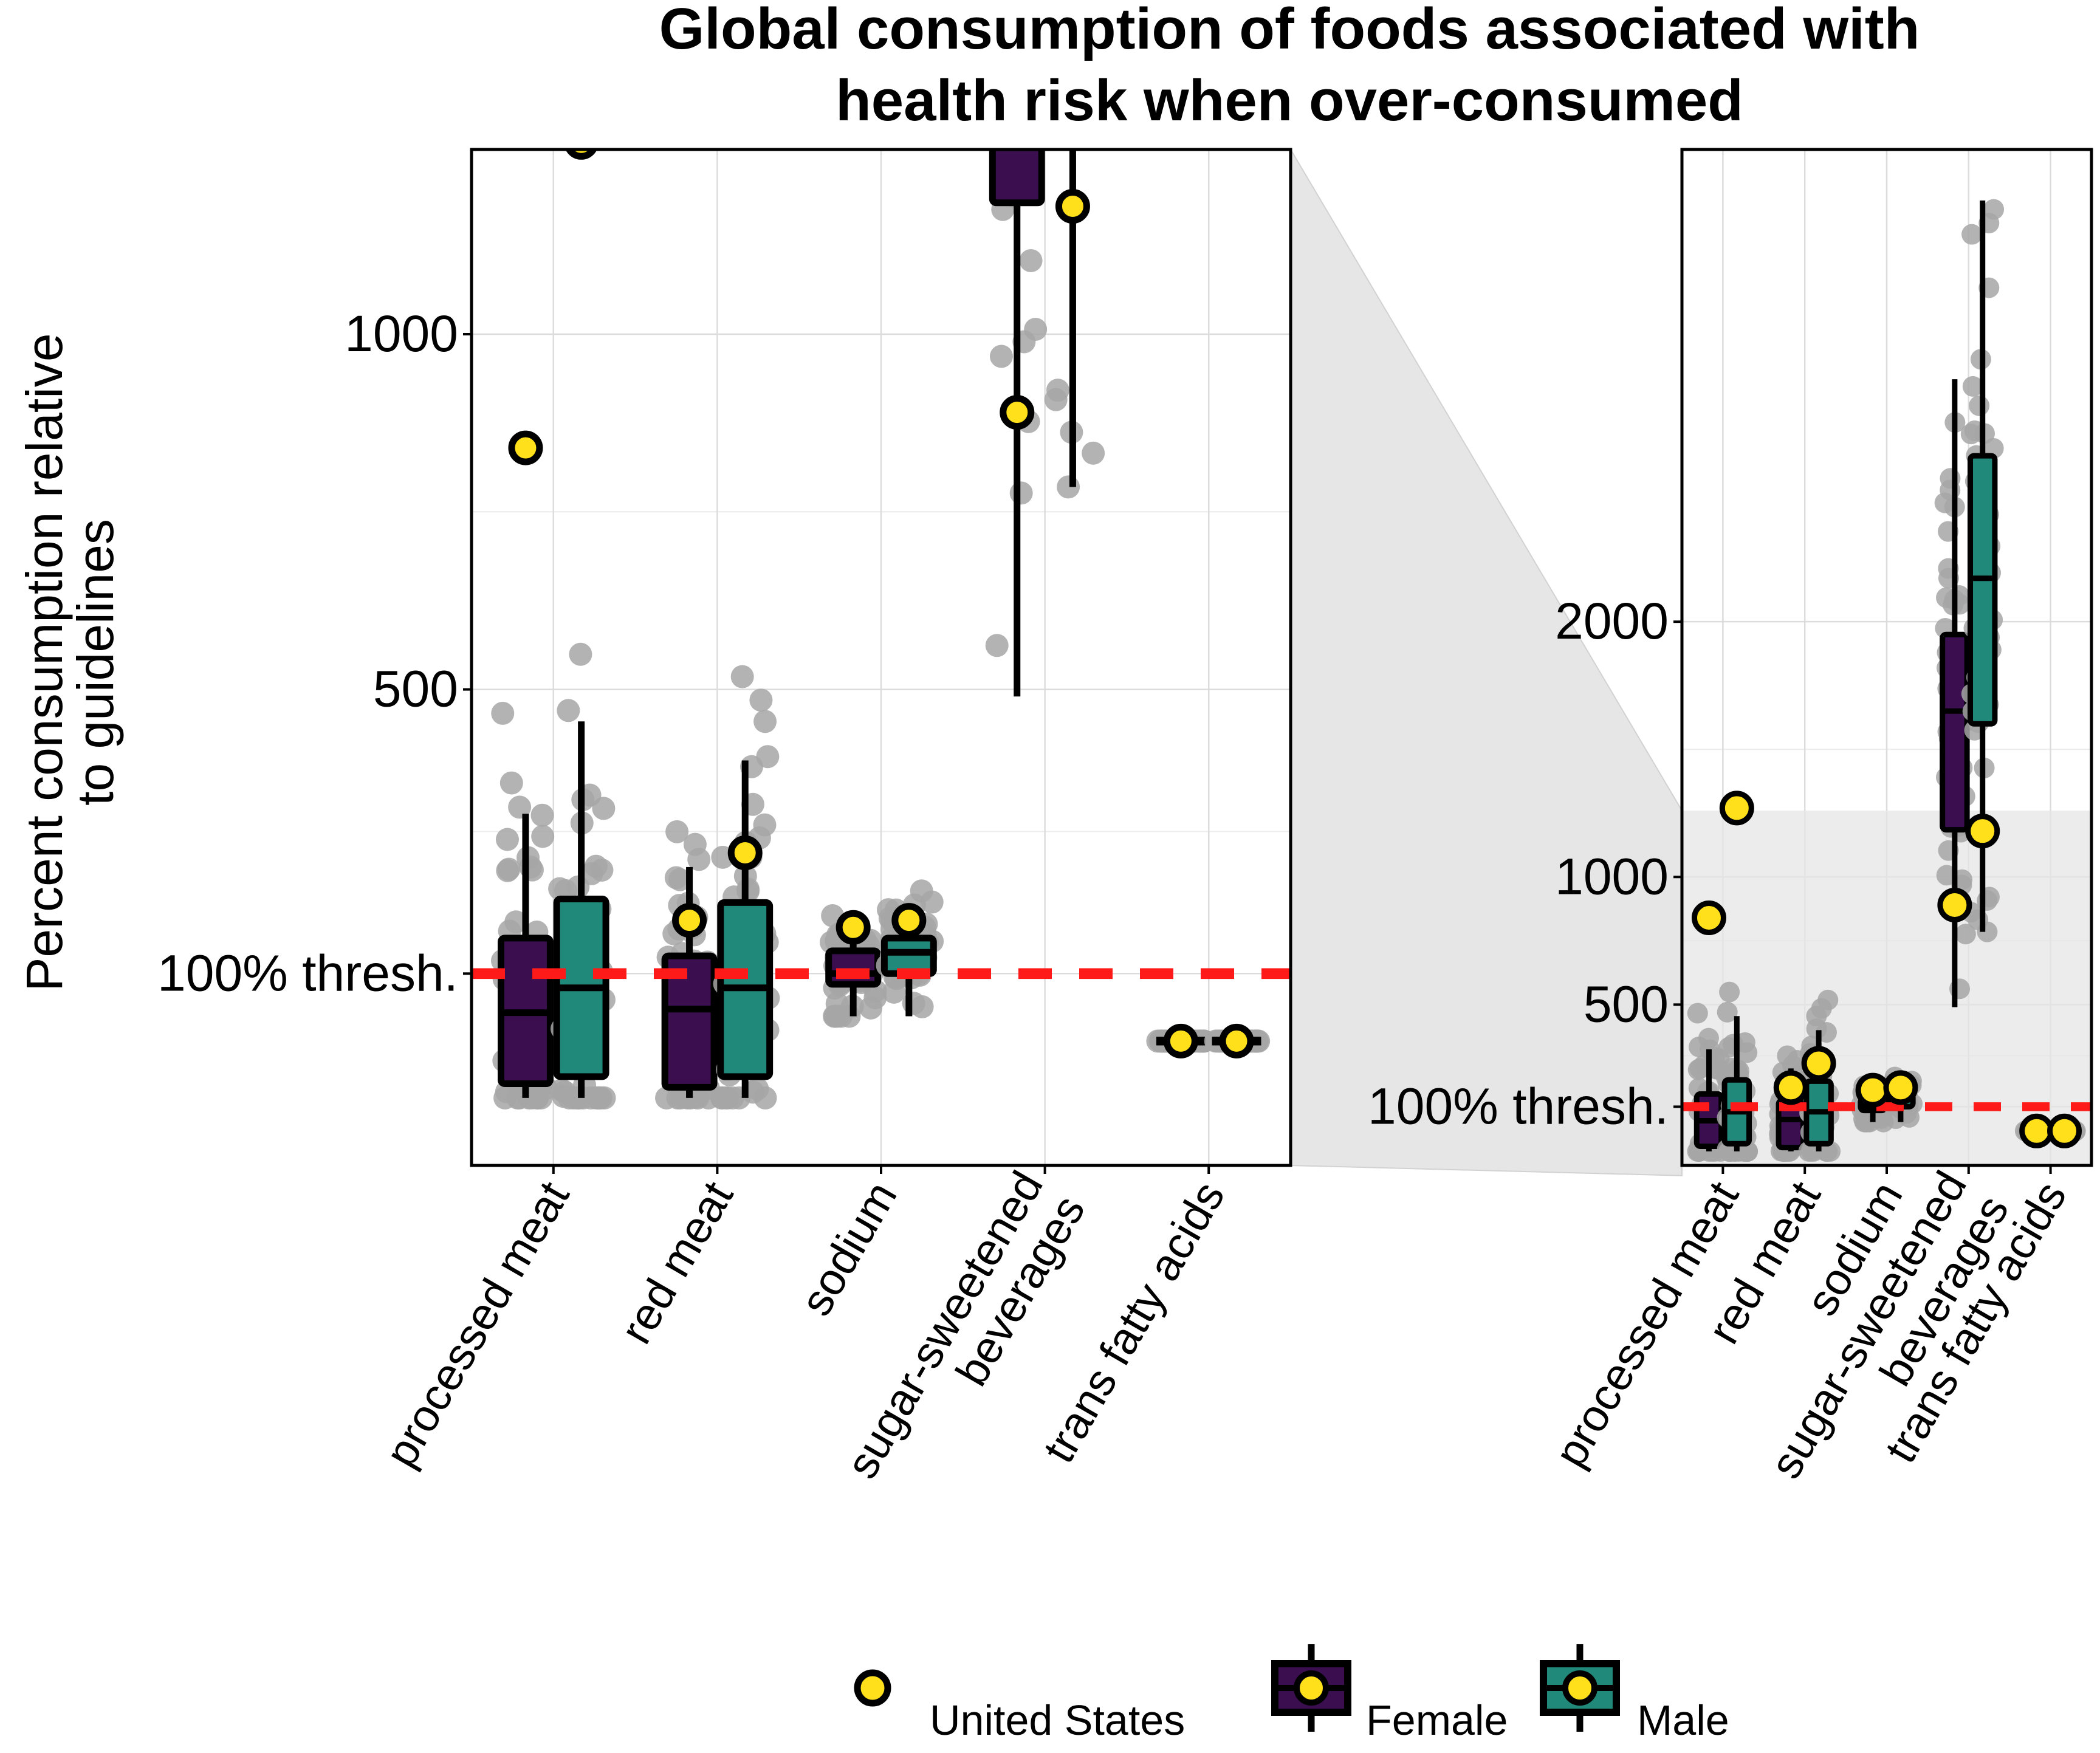 This screenshot has height=1753, width=2100. What do you see at coordinates (314, 653) in the screenshot?
I see `main-panel-y-axis: 100% thresh. 500 1000` at bounding box center [314, 653].